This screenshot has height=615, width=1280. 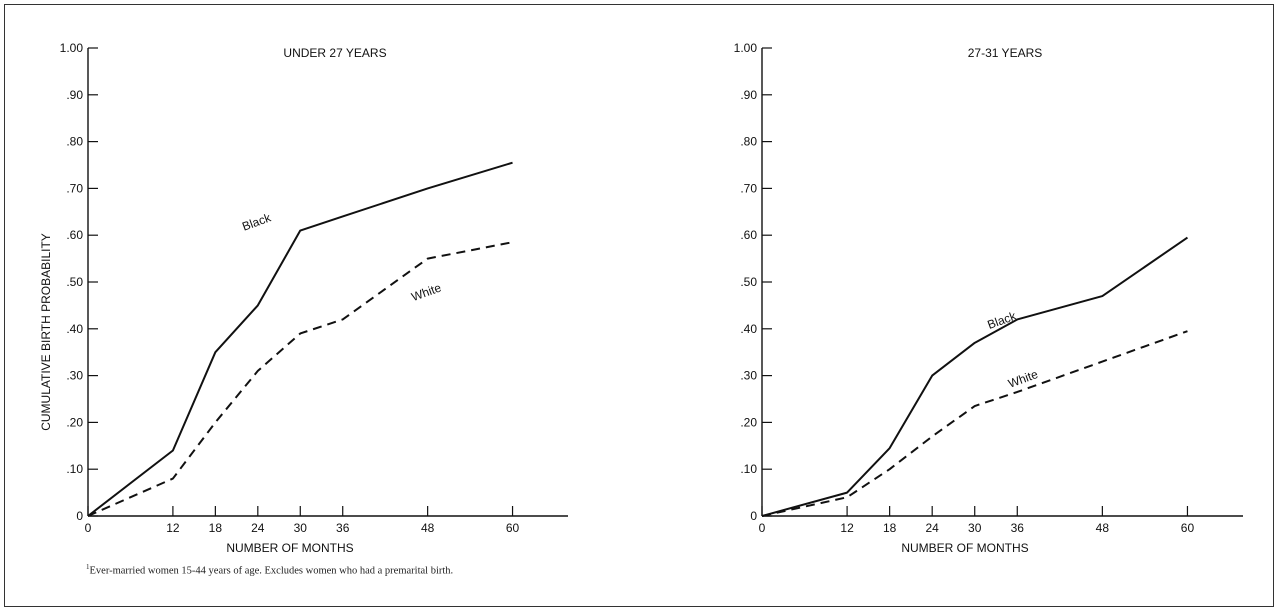 I want to click on chart-title: UNDER 27 YEARS, so click(x=334, y=53).